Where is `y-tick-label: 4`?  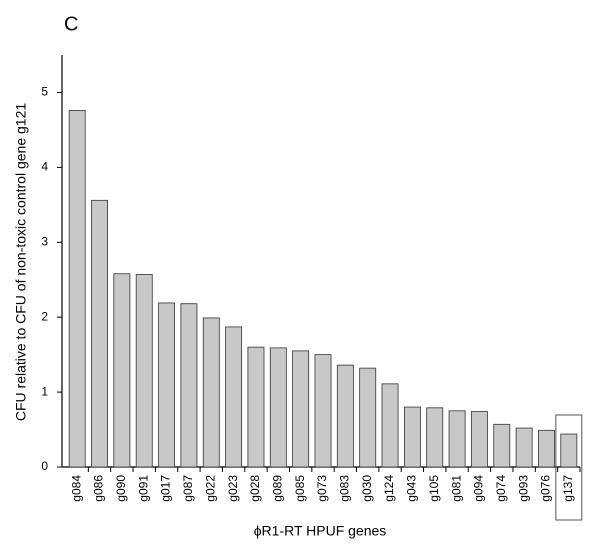
y-tick-label: 4 is located at coordinates (44, 167).